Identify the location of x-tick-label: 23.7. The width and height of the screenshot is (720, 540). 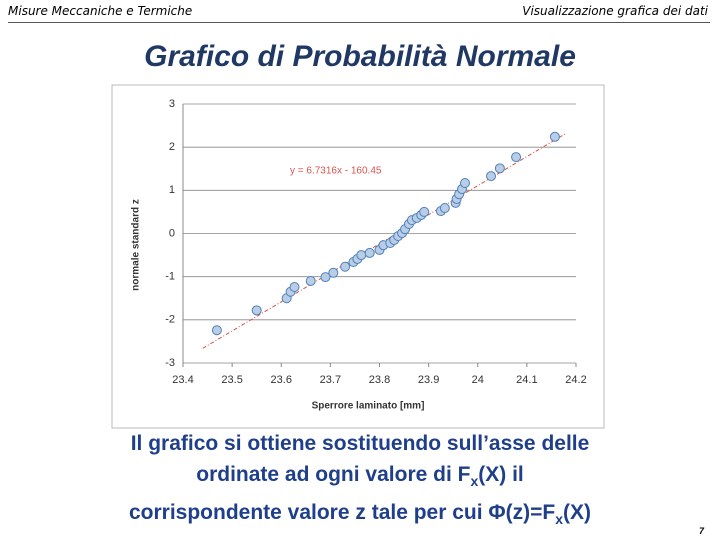
(330, 380).